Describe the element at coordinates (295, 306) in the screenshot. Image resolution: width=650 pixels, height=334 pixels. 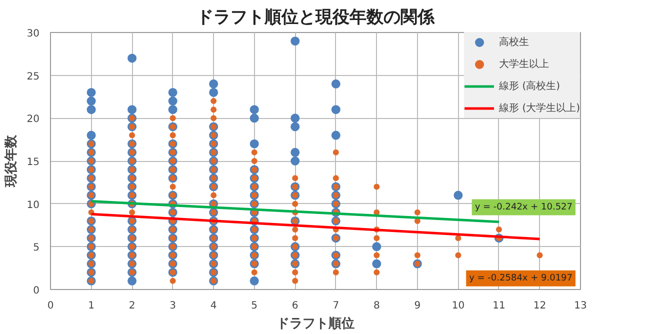
I see `x-tick-label: 6` at that location.